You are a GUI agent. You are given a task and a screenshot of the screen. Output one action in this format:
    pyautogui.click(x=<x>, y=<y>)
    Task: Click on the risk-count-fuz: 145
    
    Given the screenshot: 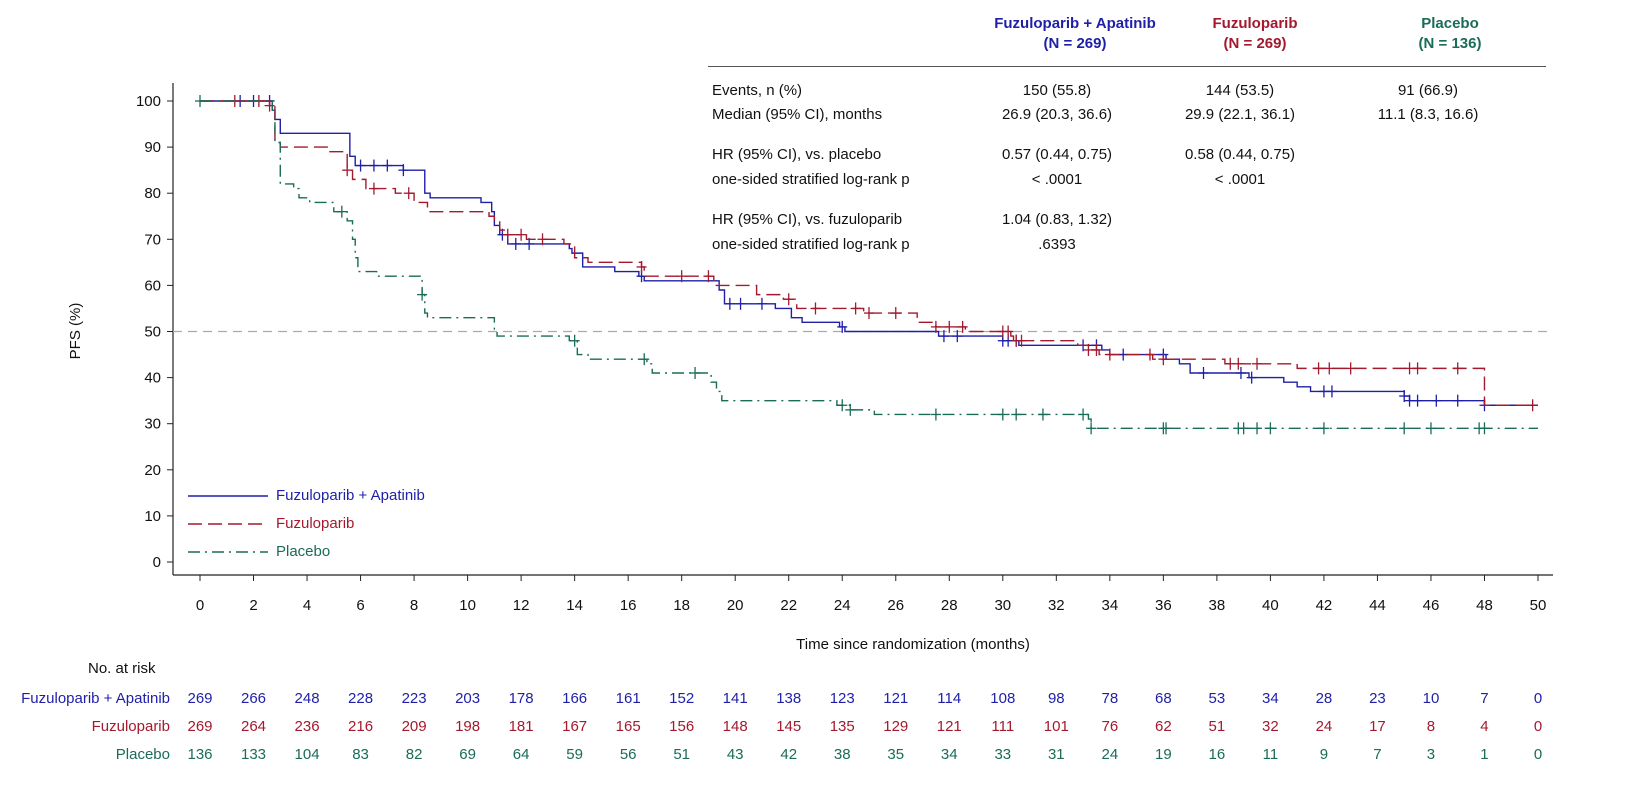 What is the action you would take?
    pyautogui.click(x=789, y=726)
    